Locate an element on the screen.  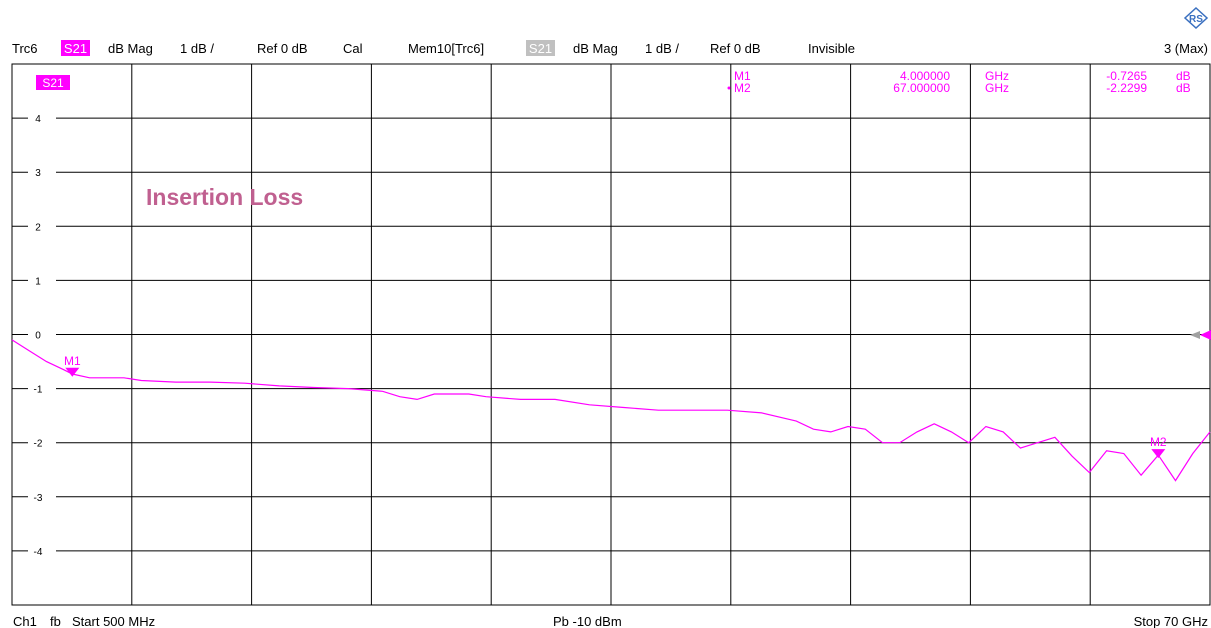
trace-format: dB Mag is located at coordinates (130, 48).